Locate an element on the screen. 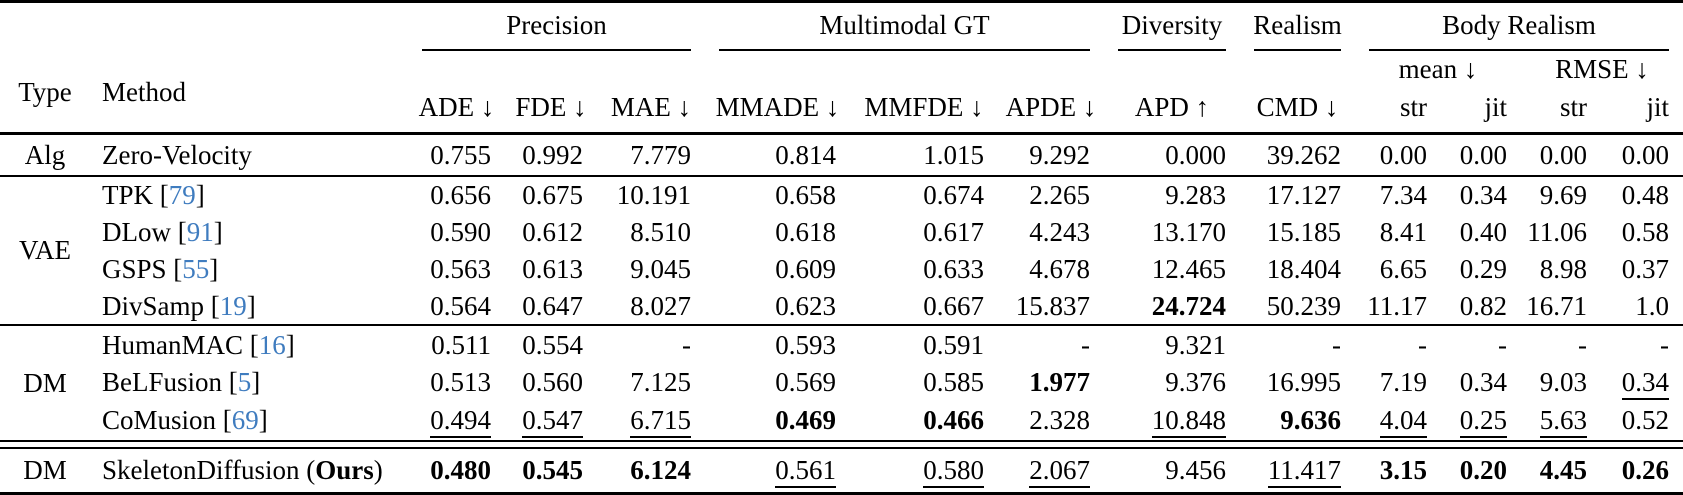 The height and width of the screenshot is (495, 1683). subgroup-header-row: mean ↓ RMSE ↓ is located at coordinates (841, 70).